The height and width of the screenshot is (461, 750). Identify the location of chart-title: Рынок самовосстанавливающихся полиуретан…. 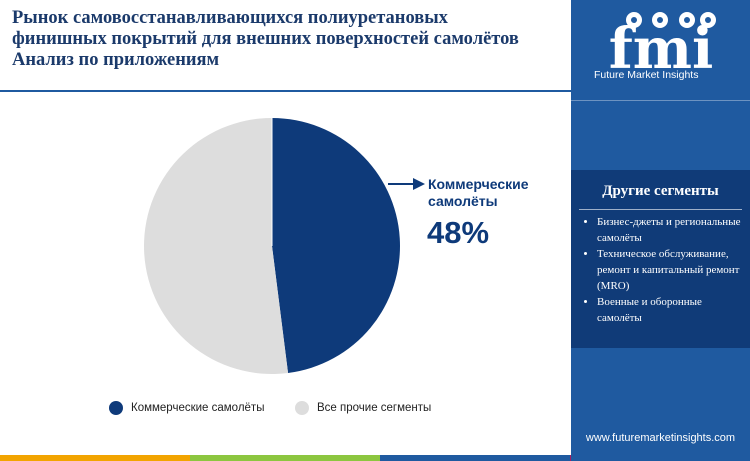
(287, 39).